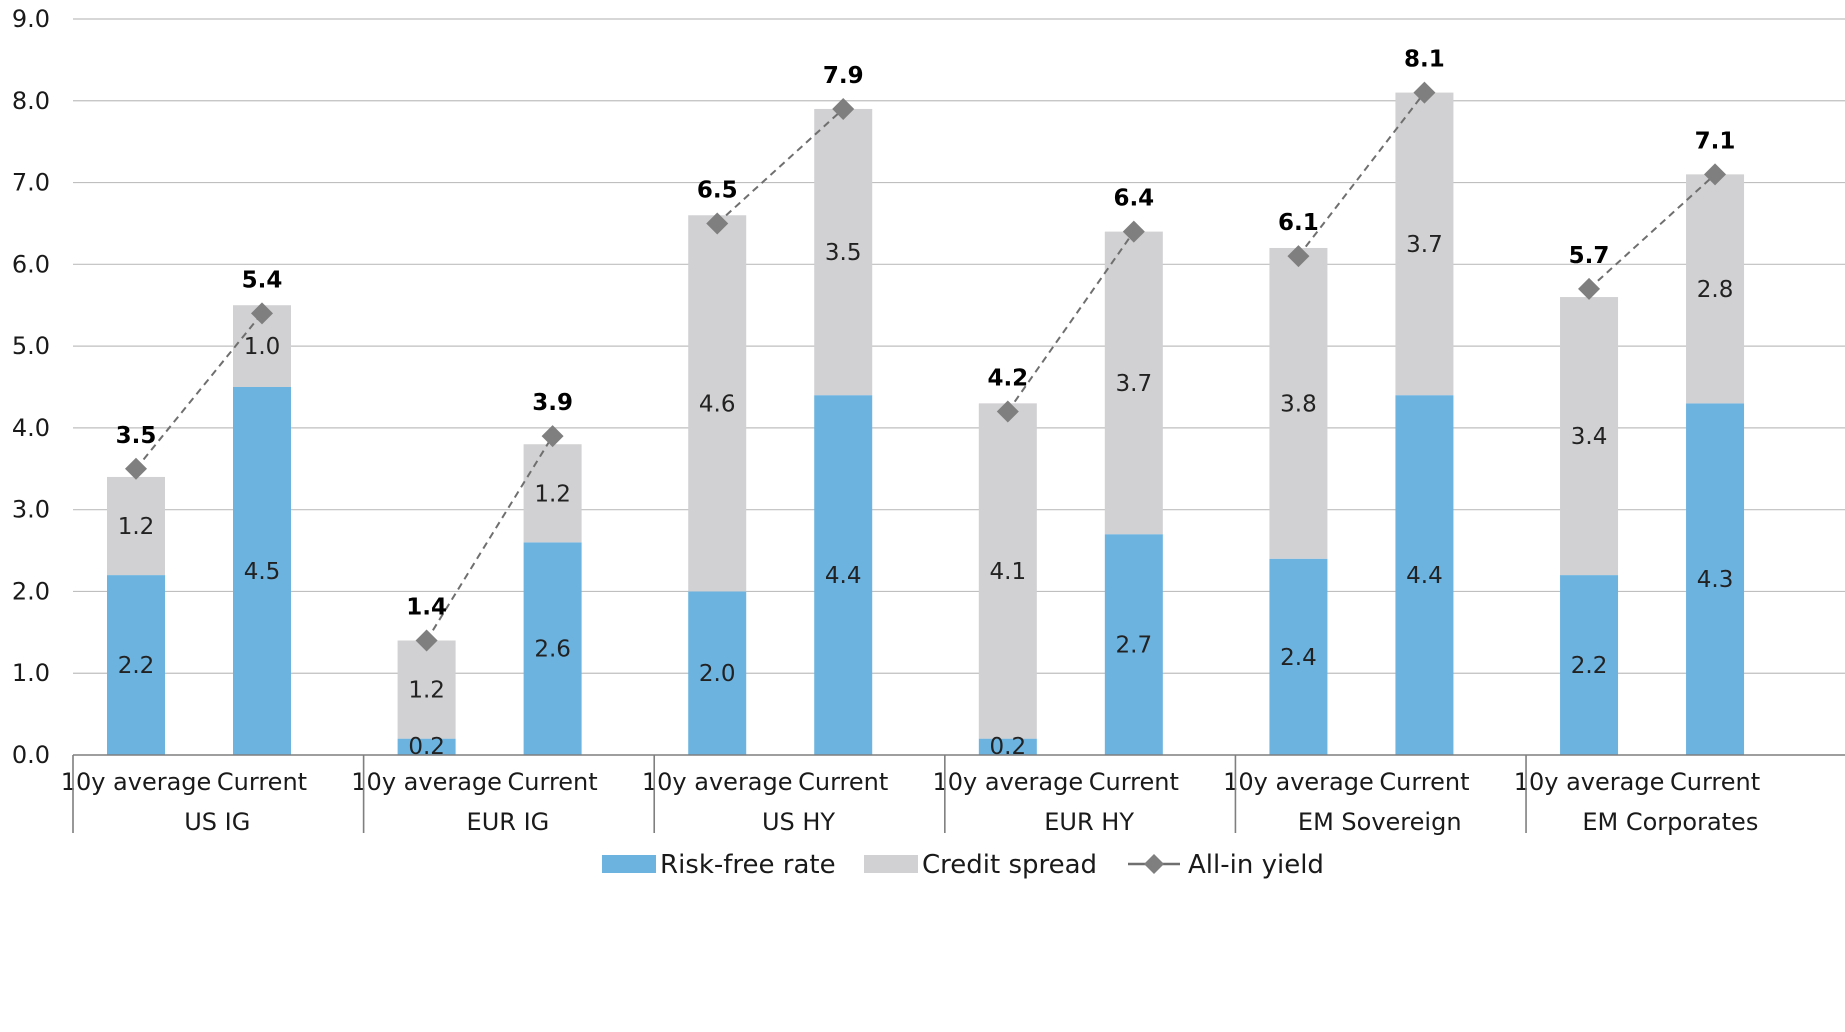  What do you see at coordinates (1007, 379) in the screenshot?
I see `all-in-yield-label: 4.2` at bounding box center [1007, 379].